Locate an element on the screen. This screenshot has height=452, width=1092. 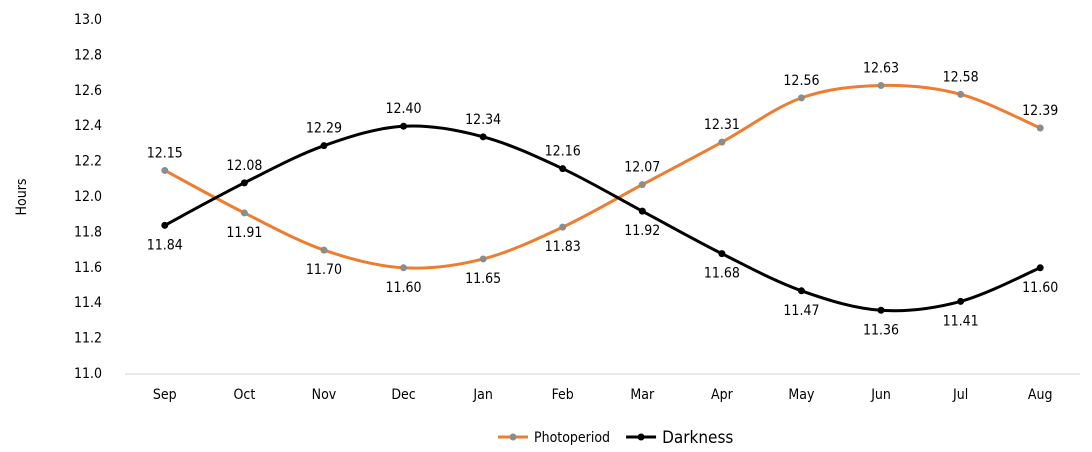
y-tick-label: 11.2 is located at coordinates (88, 339).